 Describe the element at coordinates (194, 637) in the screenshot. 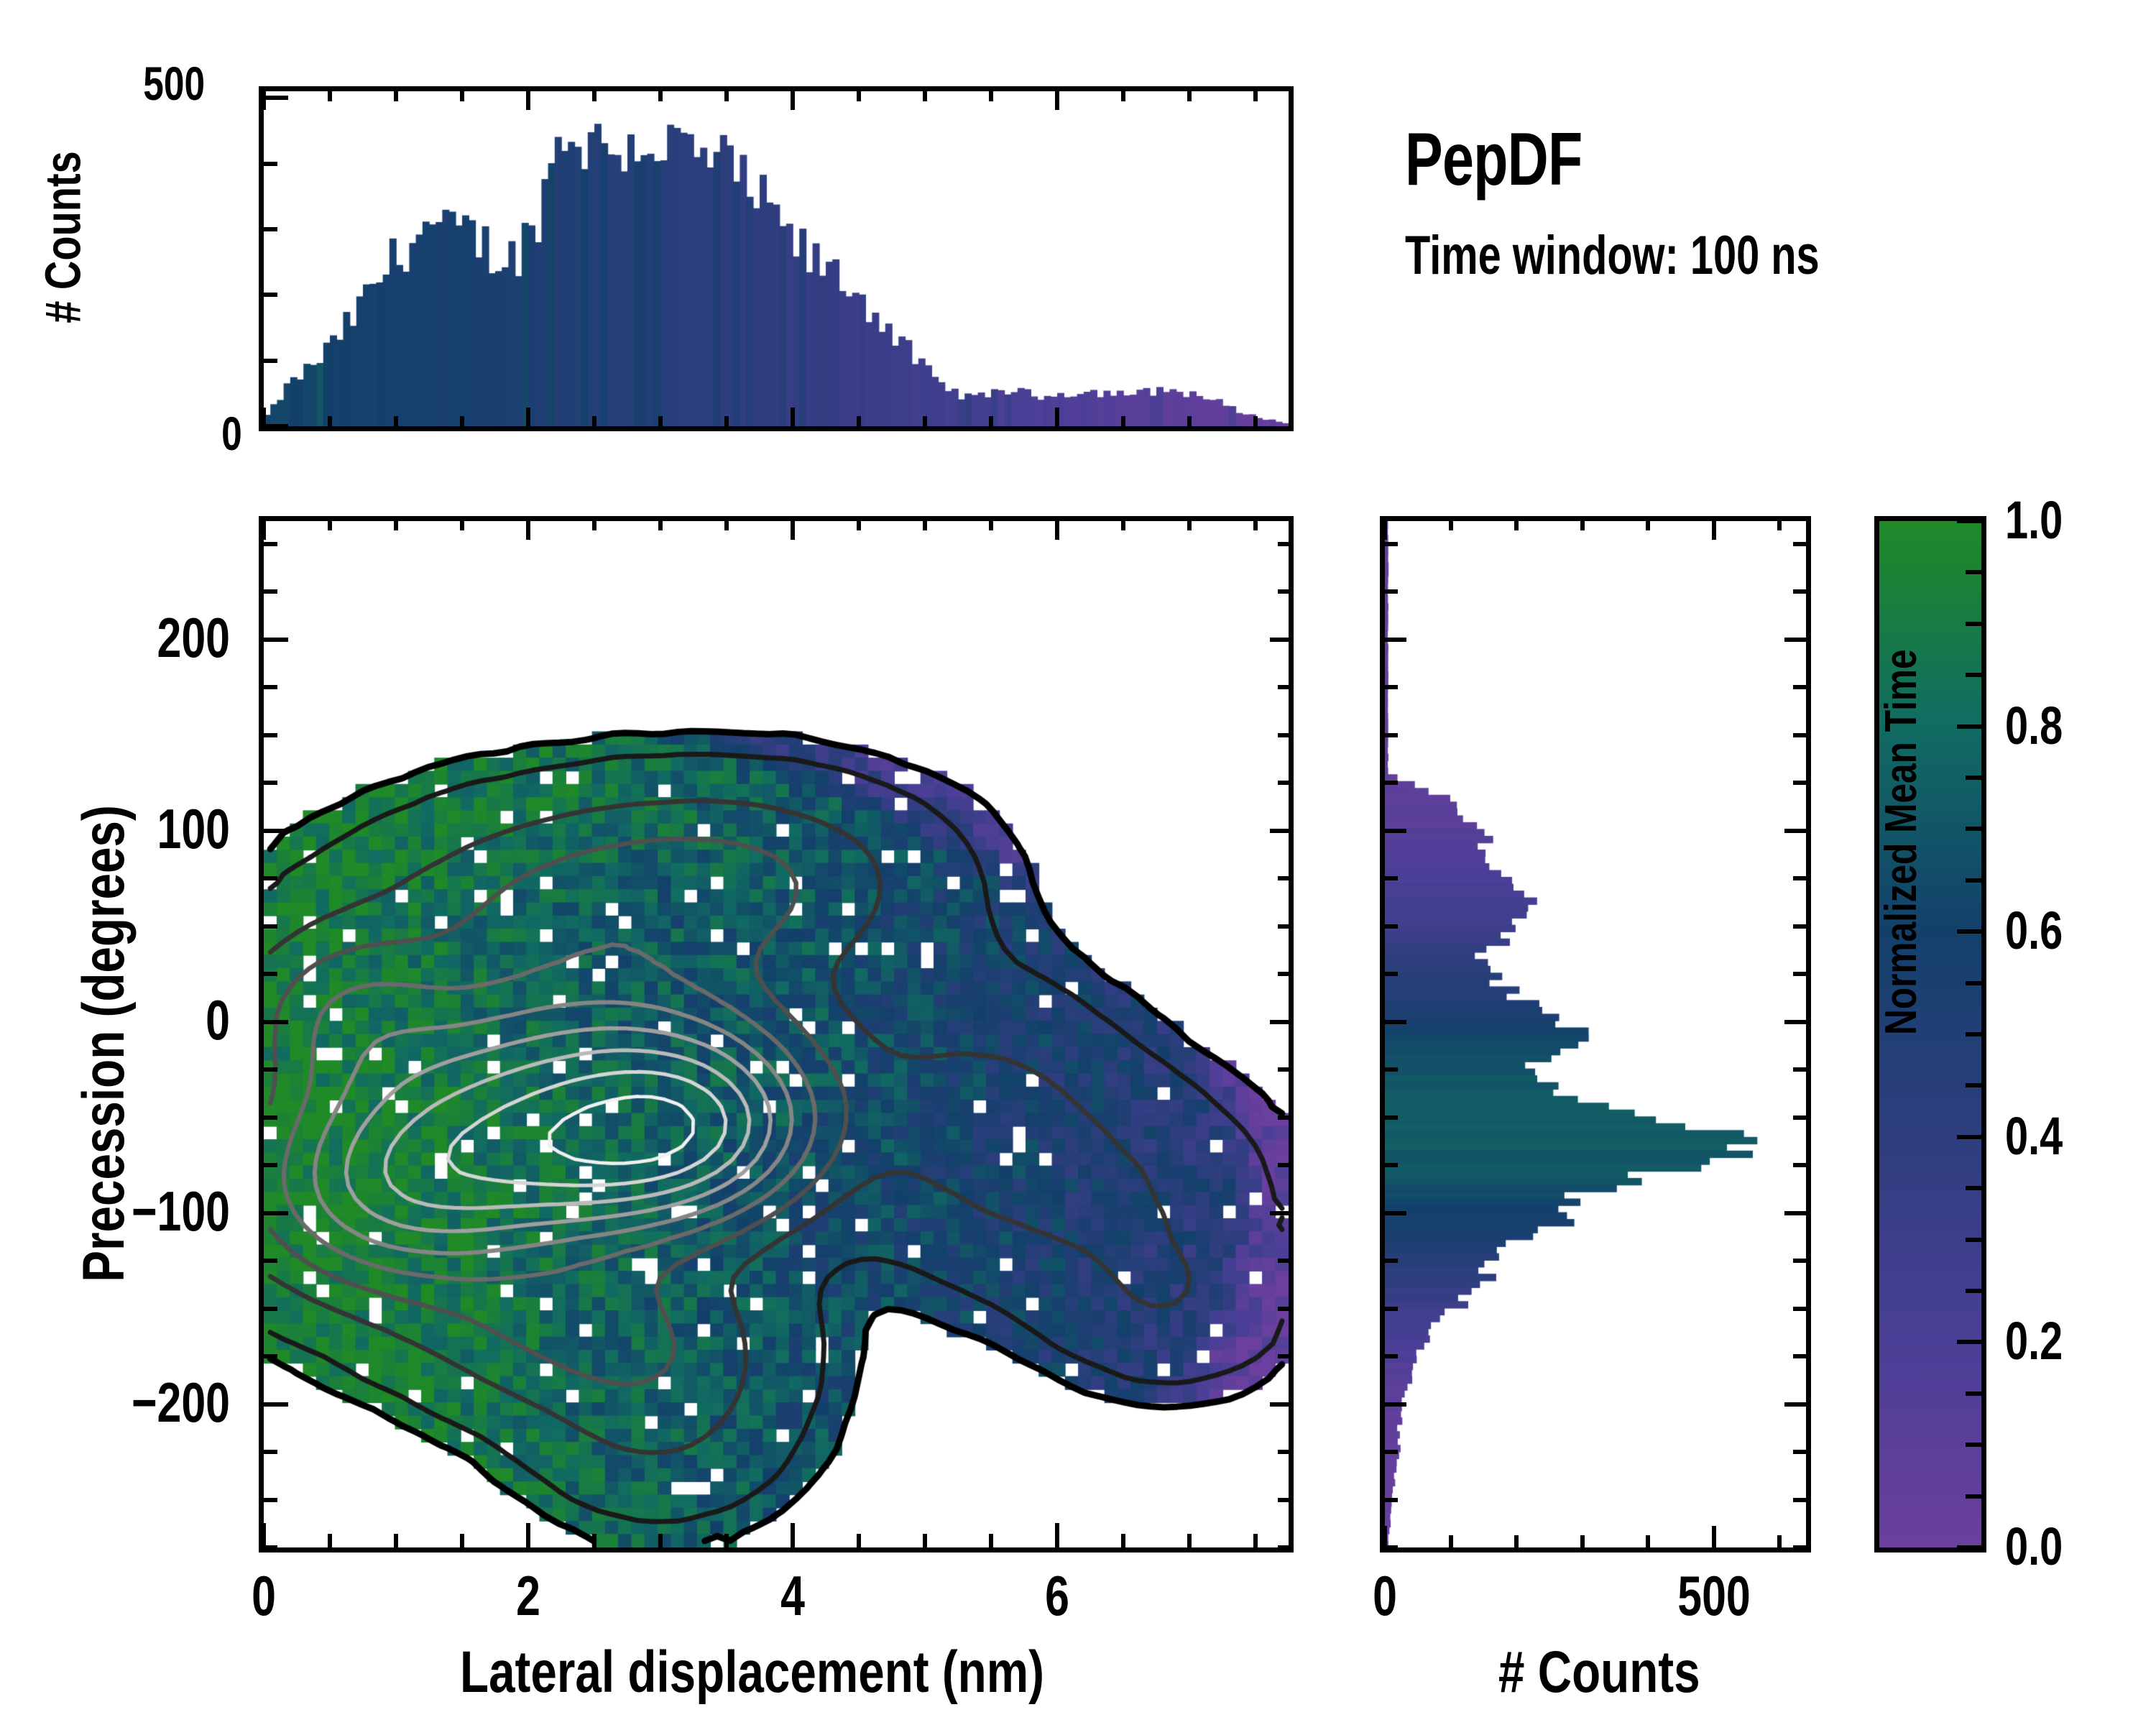

I see `main-ytick-label: 200` at that location.